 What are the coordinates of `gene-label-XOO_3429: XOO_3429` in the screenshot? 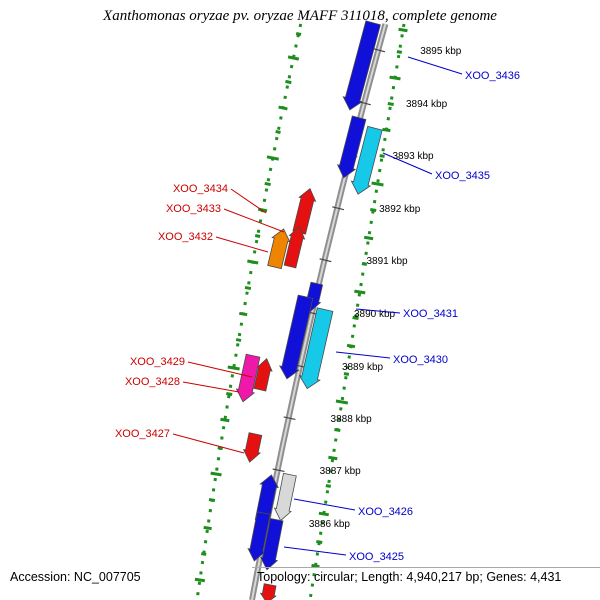 It's located at (157, 362).